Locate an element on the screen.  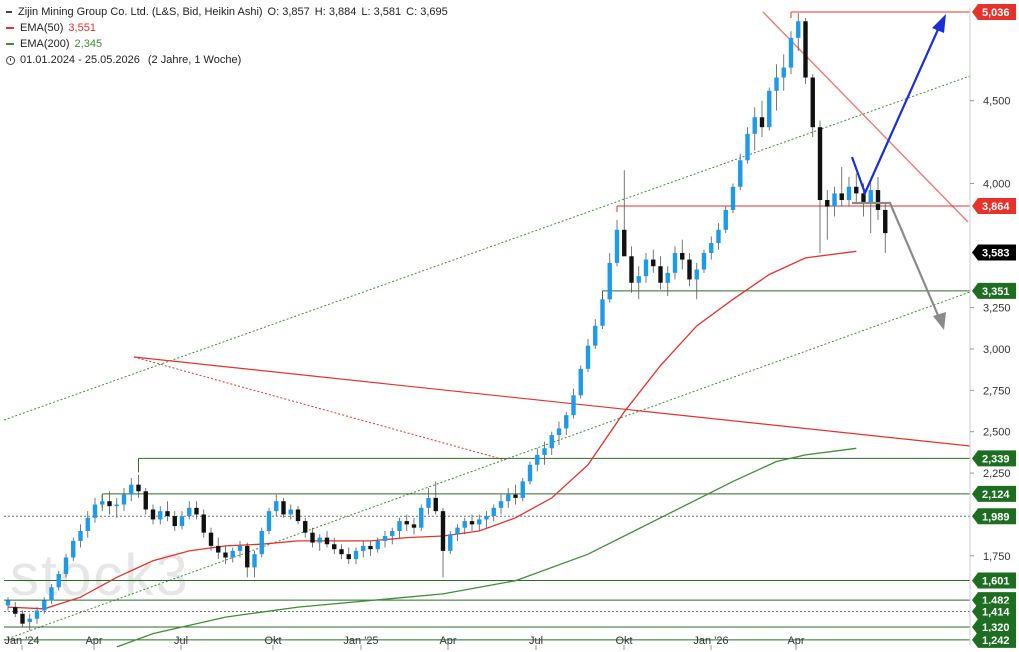
x-tick-label: Okt is located at coordinates (623, 641).